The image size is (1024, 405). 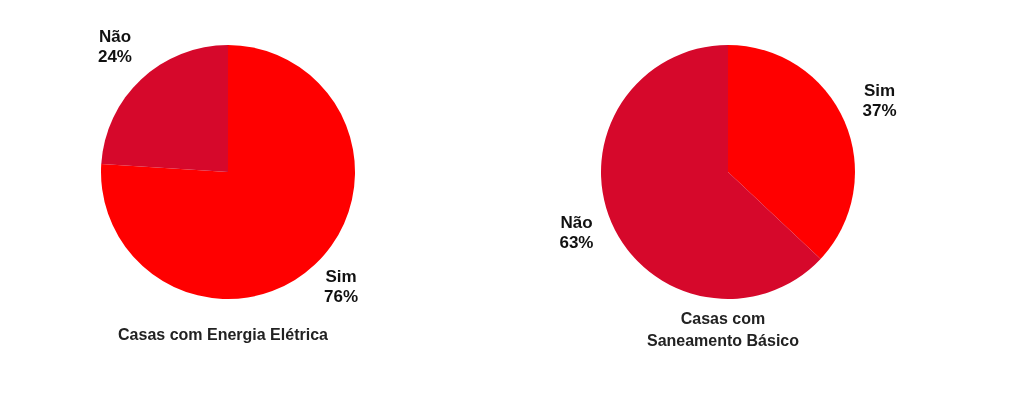 I want to click on data-label: 63%, so click(x=576, y=242).